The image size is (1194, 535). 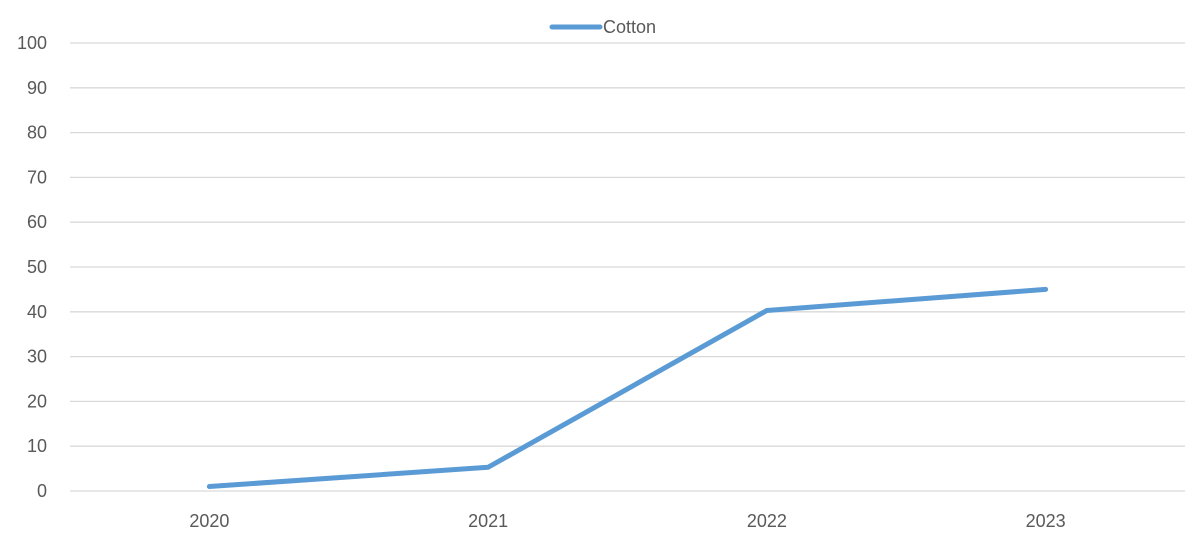 What do you see at coordinates (32, 43) in the screenshot?
I see `y-tick-label: 100` at bounding box center [32, 43].